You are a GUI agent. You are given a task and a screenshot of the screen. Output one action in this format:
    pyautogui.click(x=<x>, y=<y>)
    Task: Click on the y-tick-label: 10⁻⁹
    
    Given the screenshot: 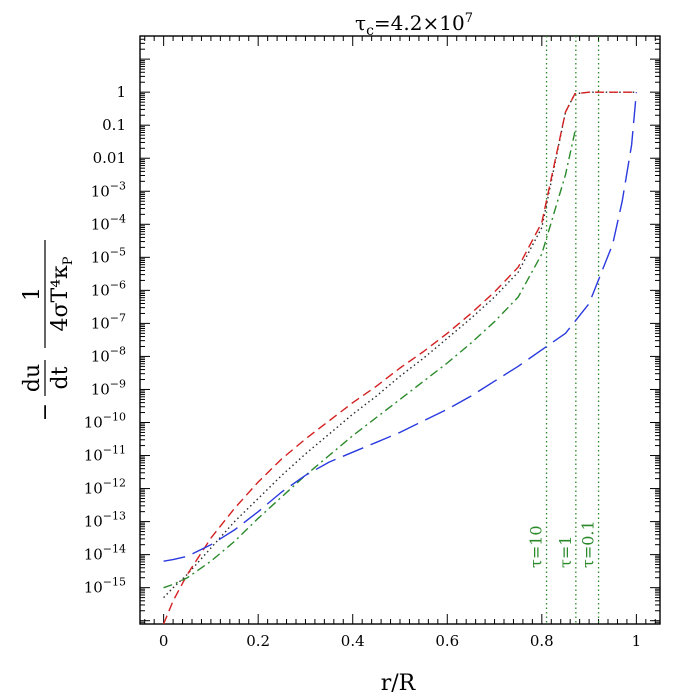 What is the action you would take?
    pyautogui.click(x=108, y=387)
    